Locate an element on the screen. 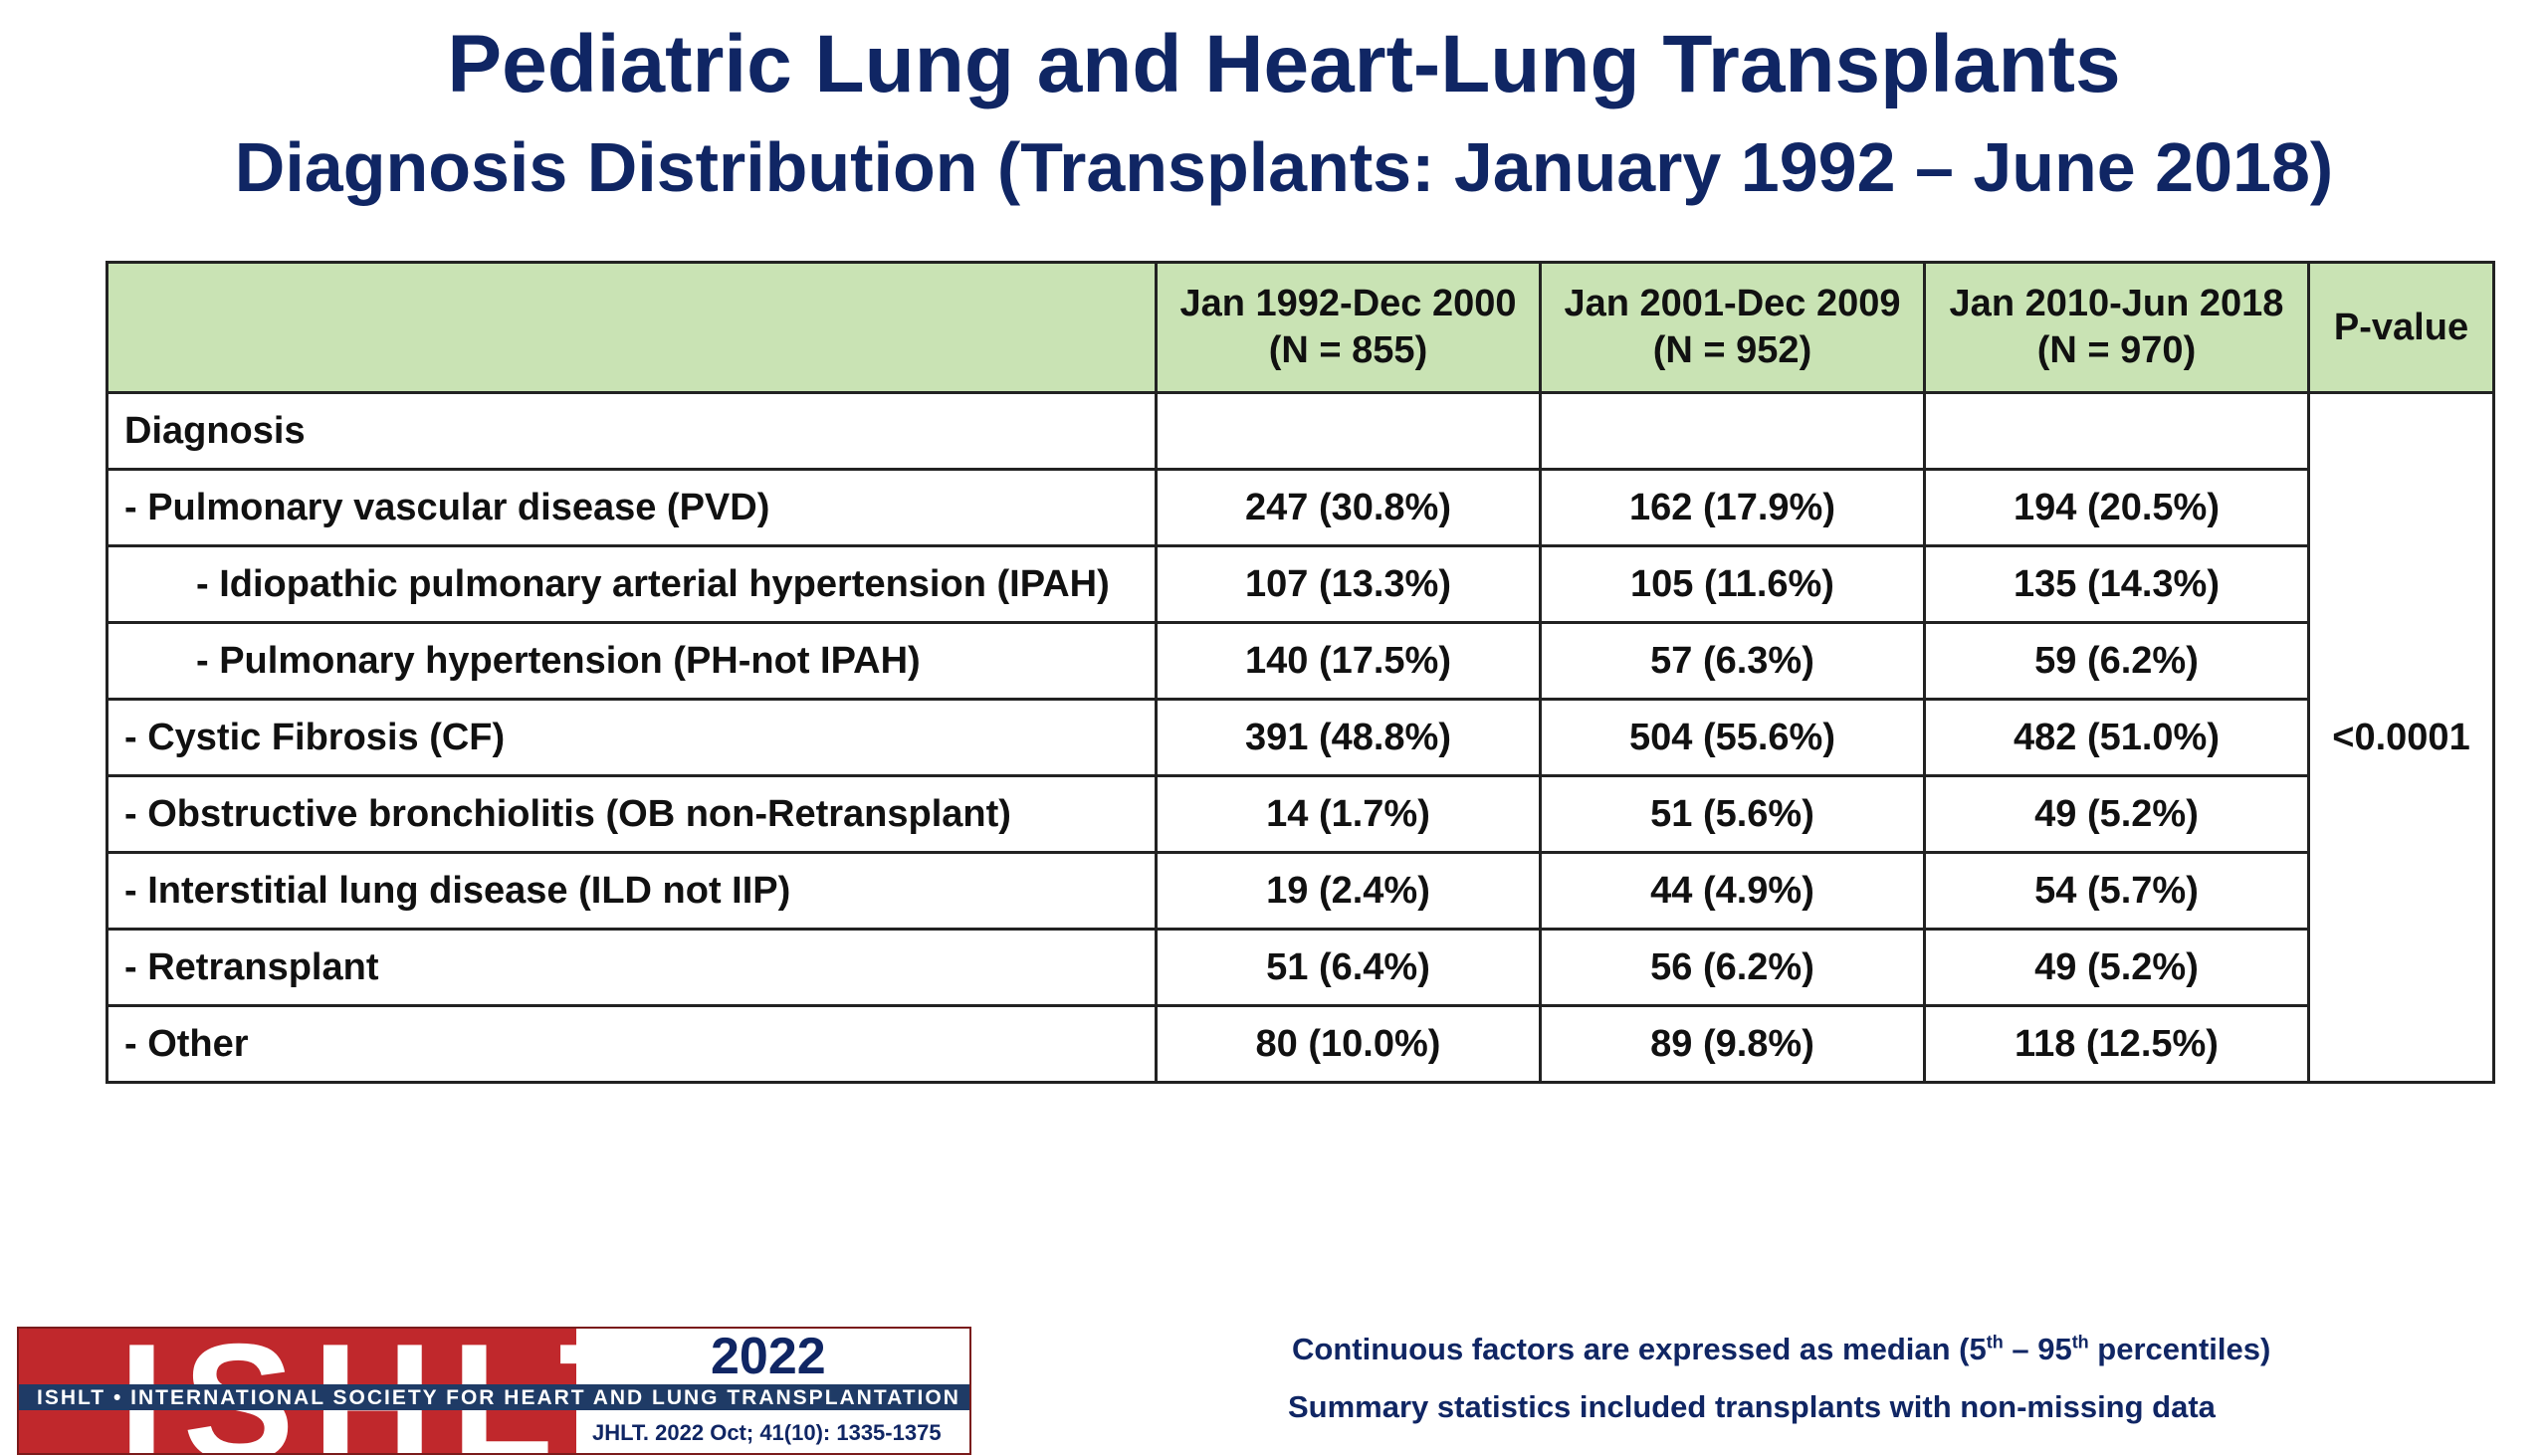 The height and width of the screenshot is (1456, 2548). column-period: Jan 2010-Jun 2018 is located at coordinates (2116, 303).